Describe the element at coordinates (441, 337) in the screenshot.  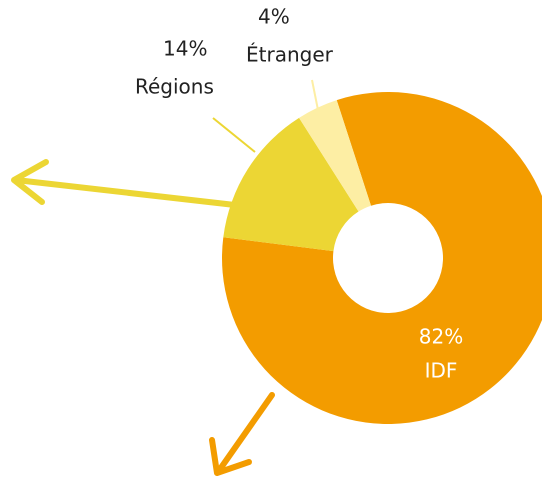
I see `value-label: 82%` at that location.